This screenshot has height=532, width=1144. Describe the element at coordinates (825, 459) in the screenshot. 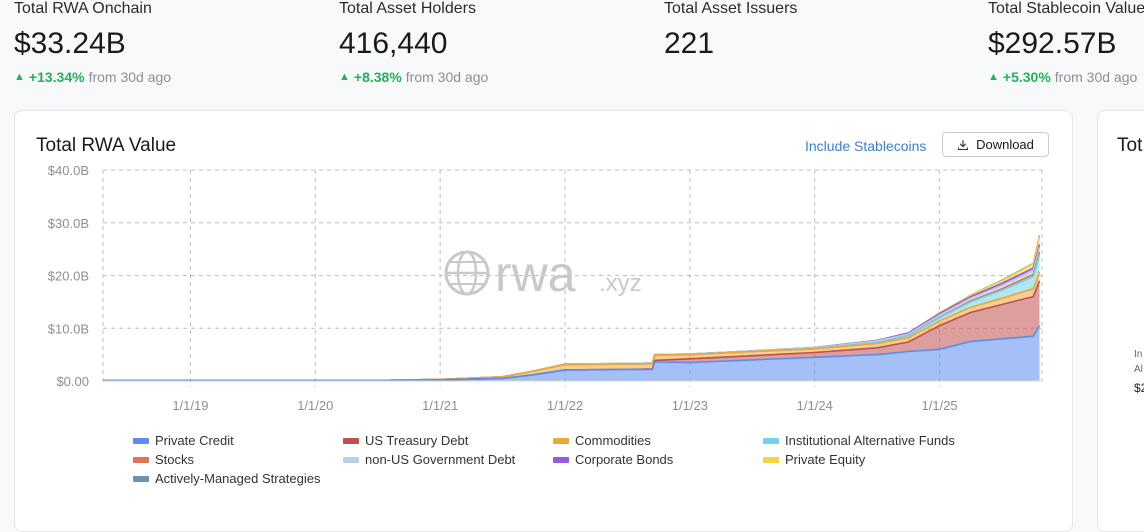

I see `legend-label: Private Equity` at that location.